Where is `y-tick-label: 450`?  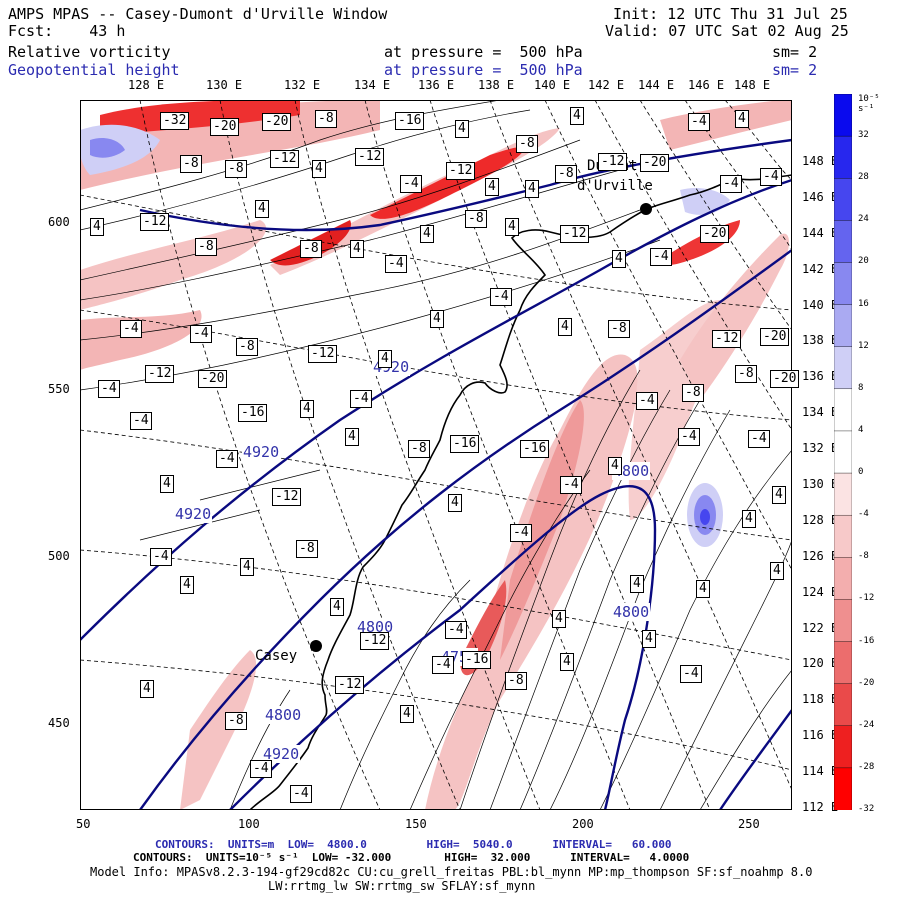
y-tick-label: 450 is located at coordinates (59, 723).